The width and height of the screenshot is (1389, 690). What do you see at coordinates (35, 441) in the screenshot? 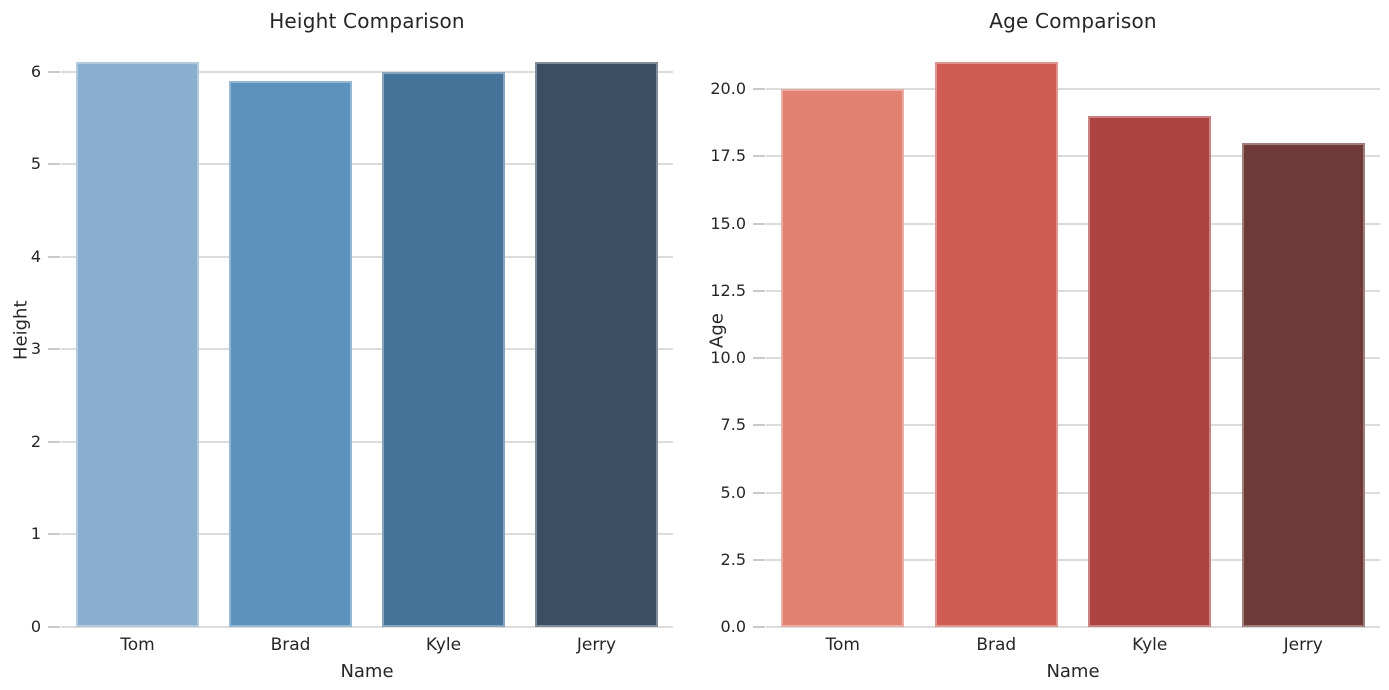
I see `y-tick-label: 2` at bounding box center [35, 441].